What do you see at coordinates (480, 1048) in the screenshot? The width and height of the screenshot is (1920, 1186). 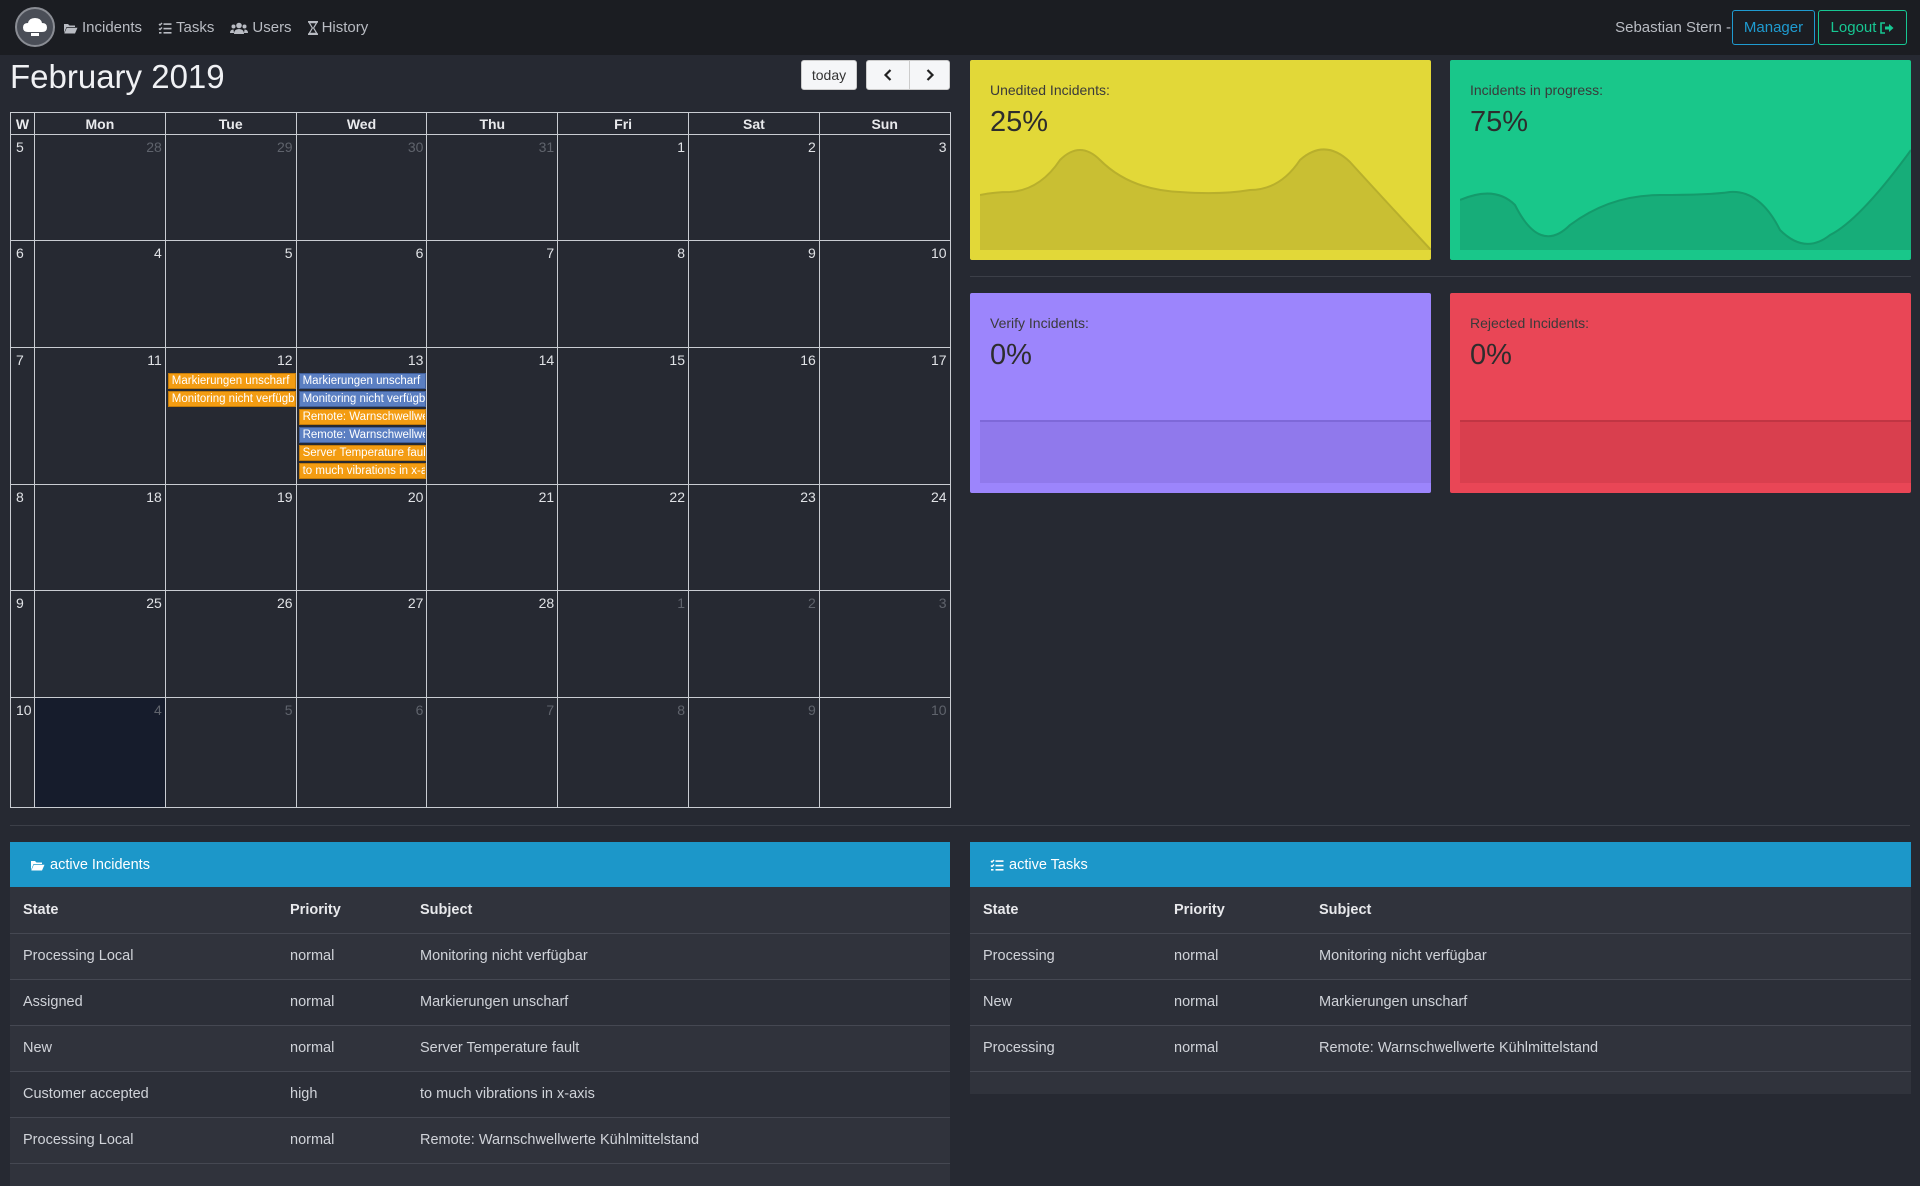 I see `table-row: New normal Server Temperature fault` at bounding box center [480, 1048].